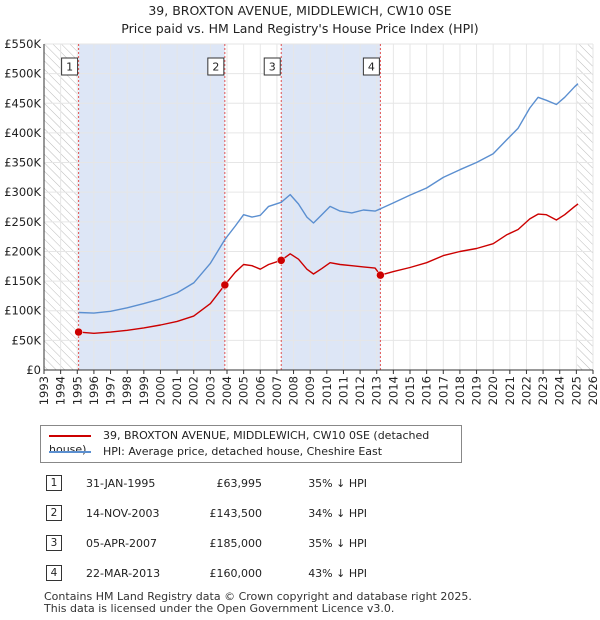 This screenshot has width=600, height=620. What do you see at coordinates (54, 573) in the screenshot?
I see `sale-number-badge: 4` at bounding box center [54, 573].